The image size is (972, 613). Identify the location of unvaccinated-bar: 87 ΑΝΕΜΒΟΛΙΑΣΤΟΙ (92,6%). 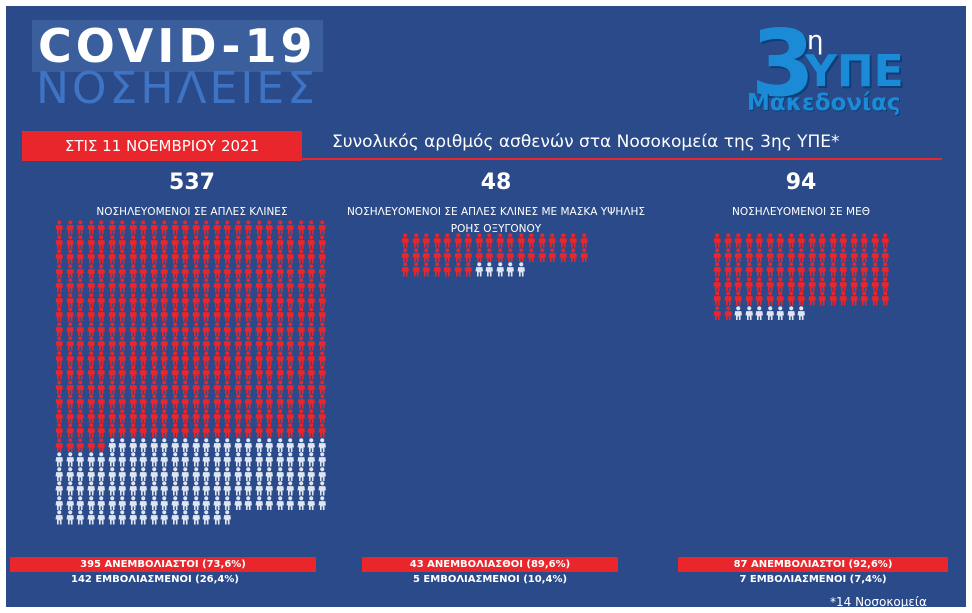
(813, 564).